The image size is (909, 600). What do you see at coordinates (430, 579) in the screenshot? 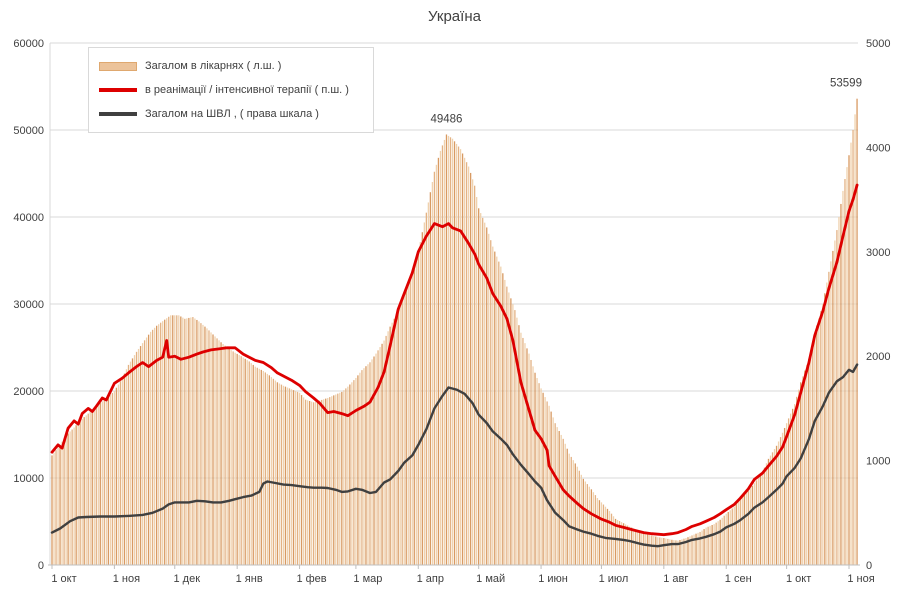
I see `x-axis-tick-label: 1 апр` at bounding box center [430, 579].